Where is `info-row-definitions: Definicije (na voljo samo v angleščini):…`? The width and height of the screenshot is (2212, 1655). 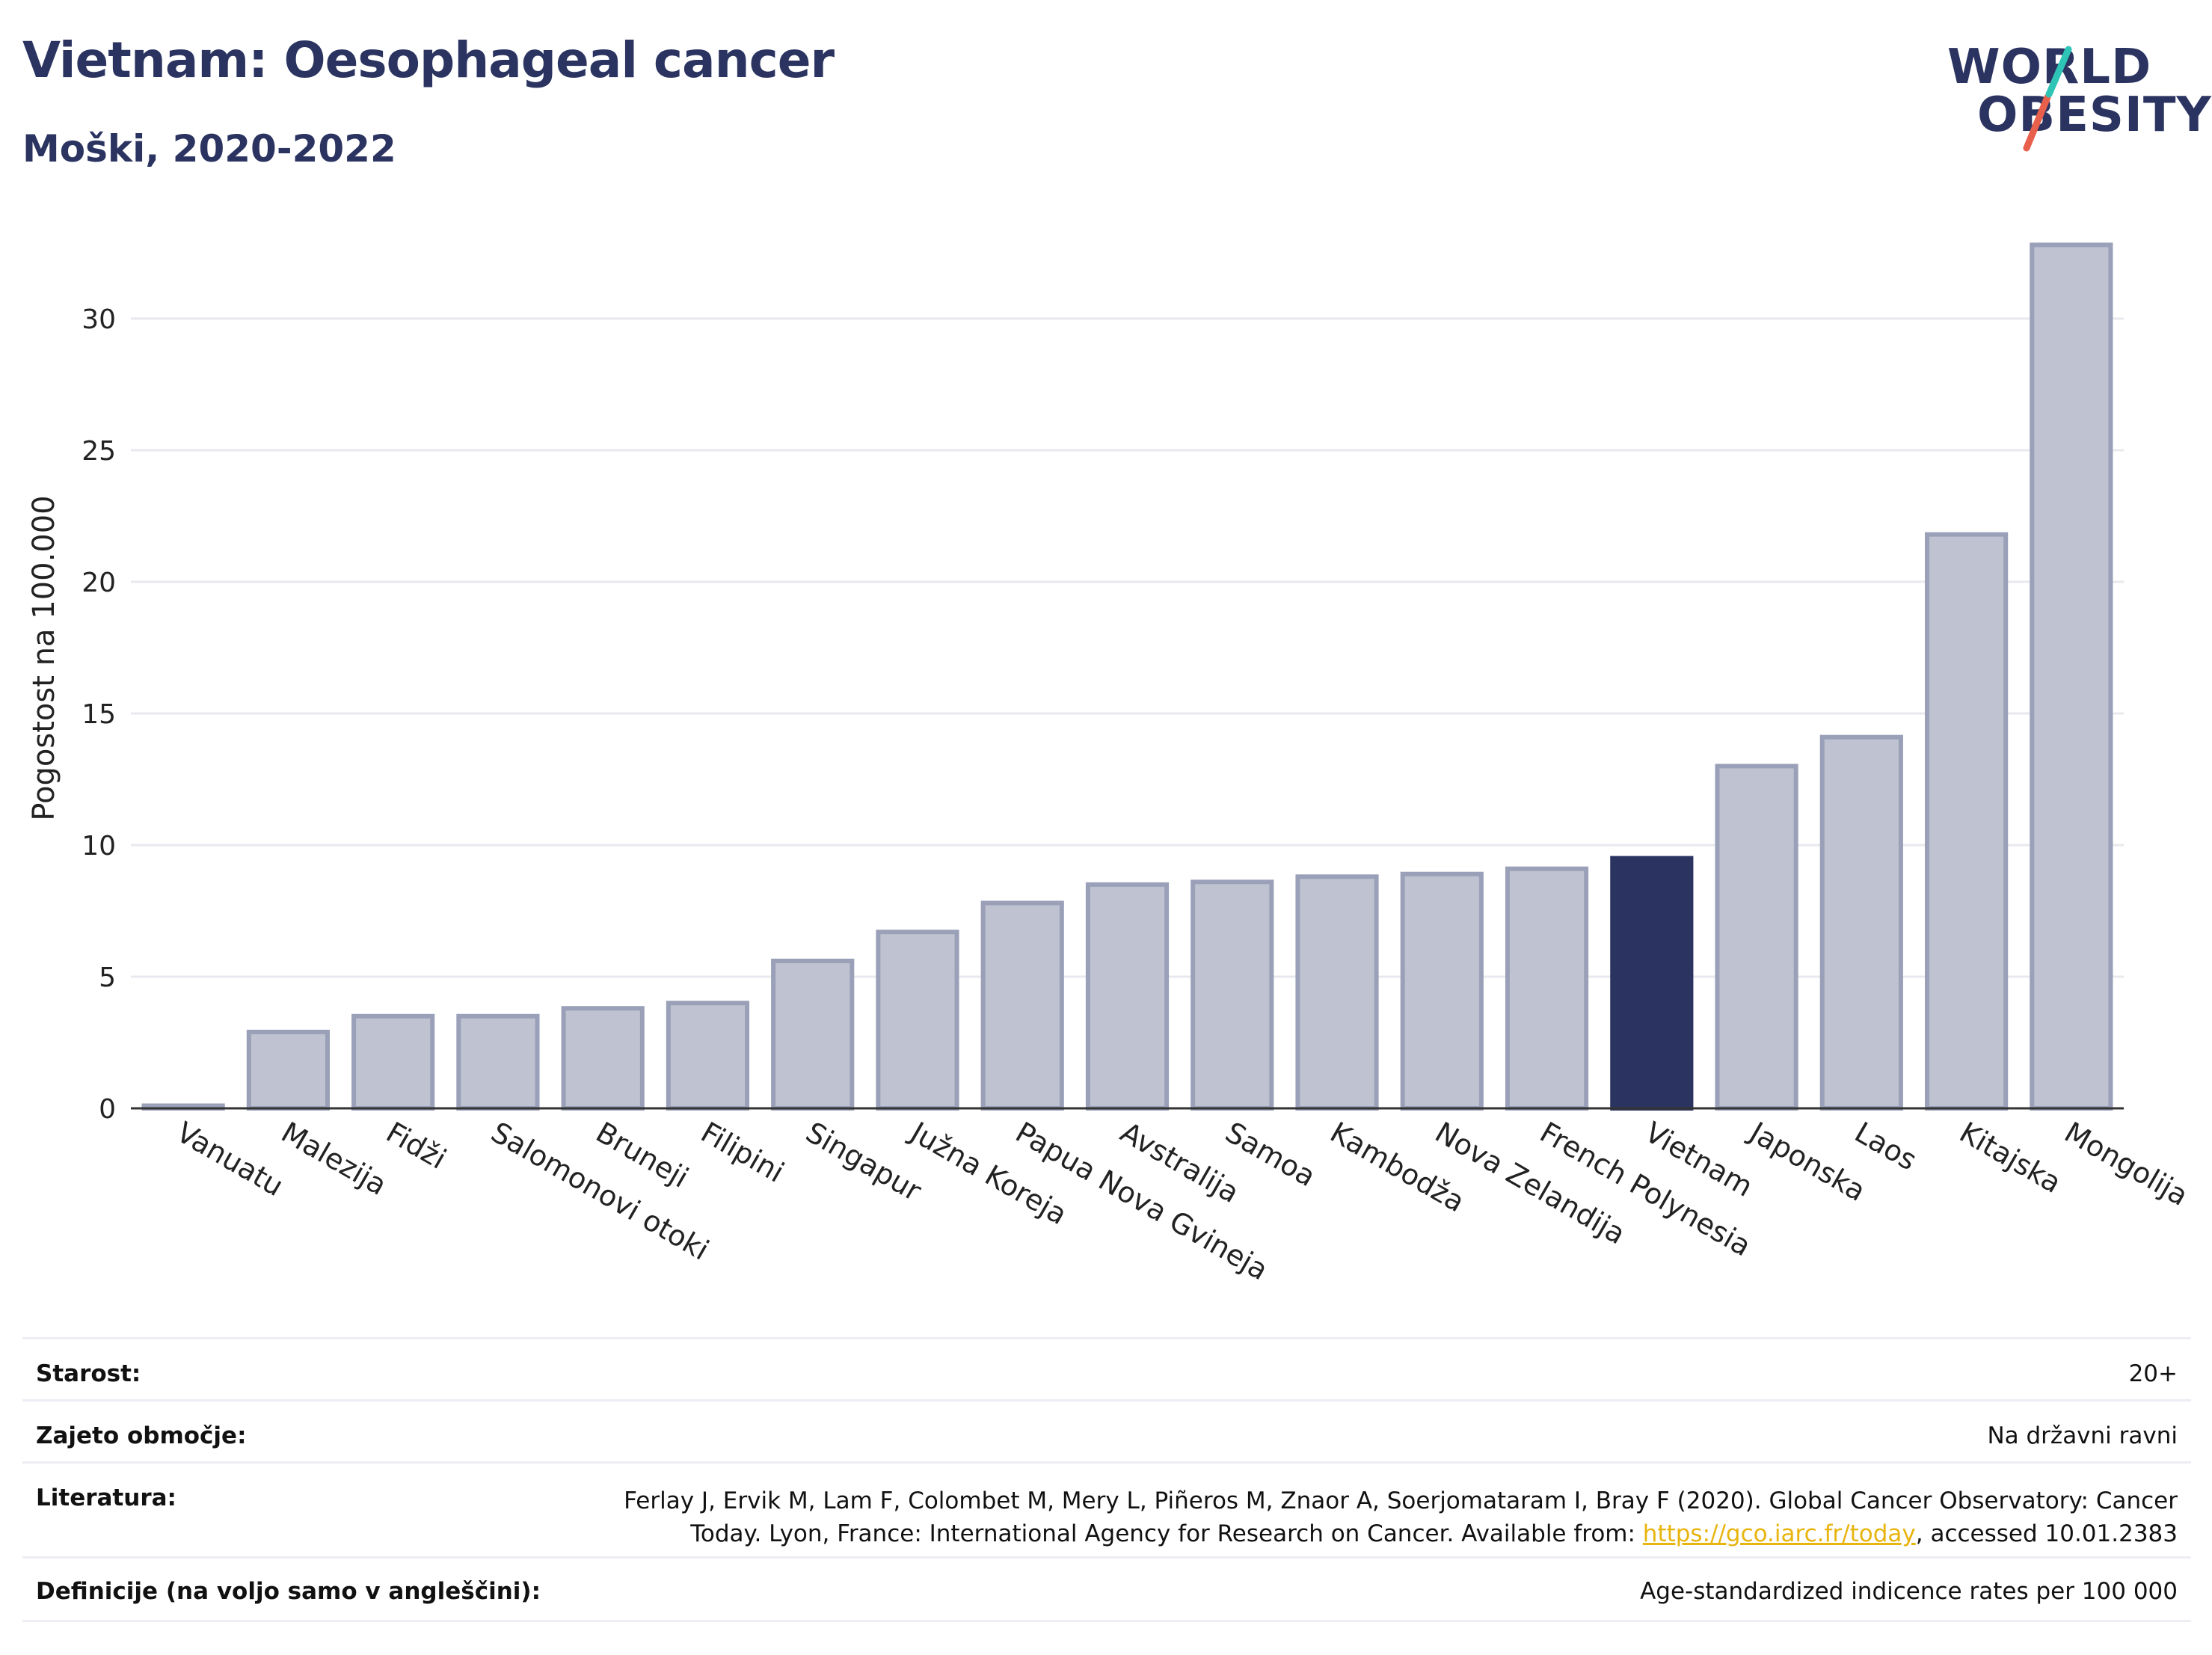
info-row-definitions: Definicije (na voljo samo v angleščini):… is located at coordinates (1106, 1589).